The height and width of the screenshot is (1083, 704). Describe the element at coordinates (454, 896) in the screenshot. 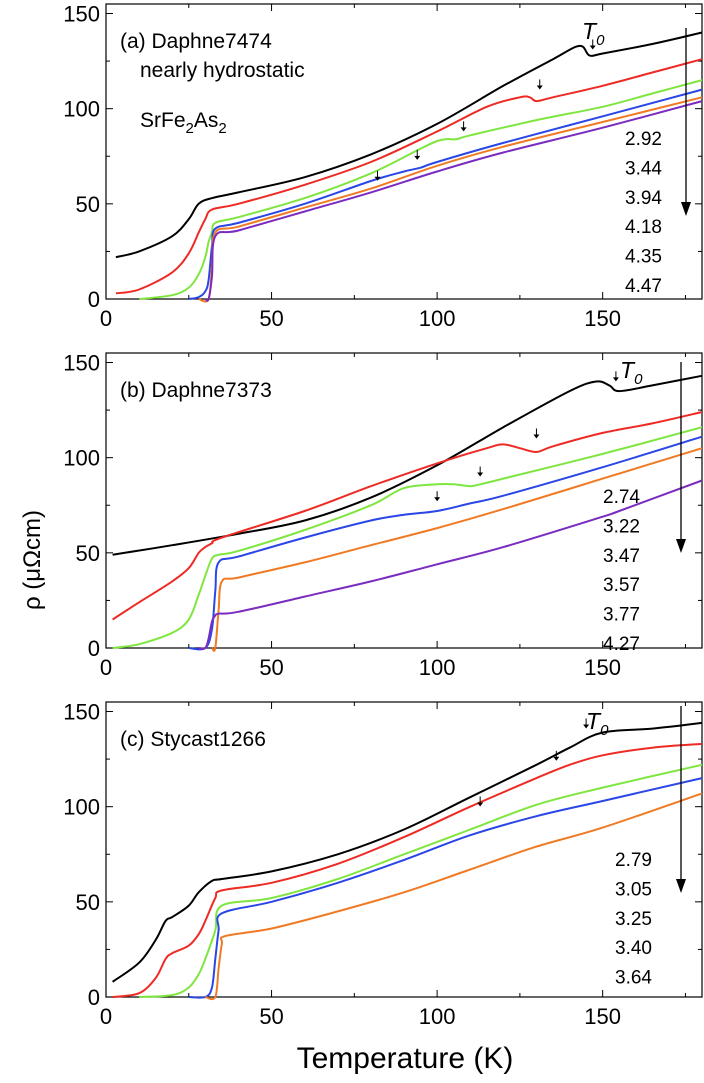

I see `series-line-3.64` at that location.